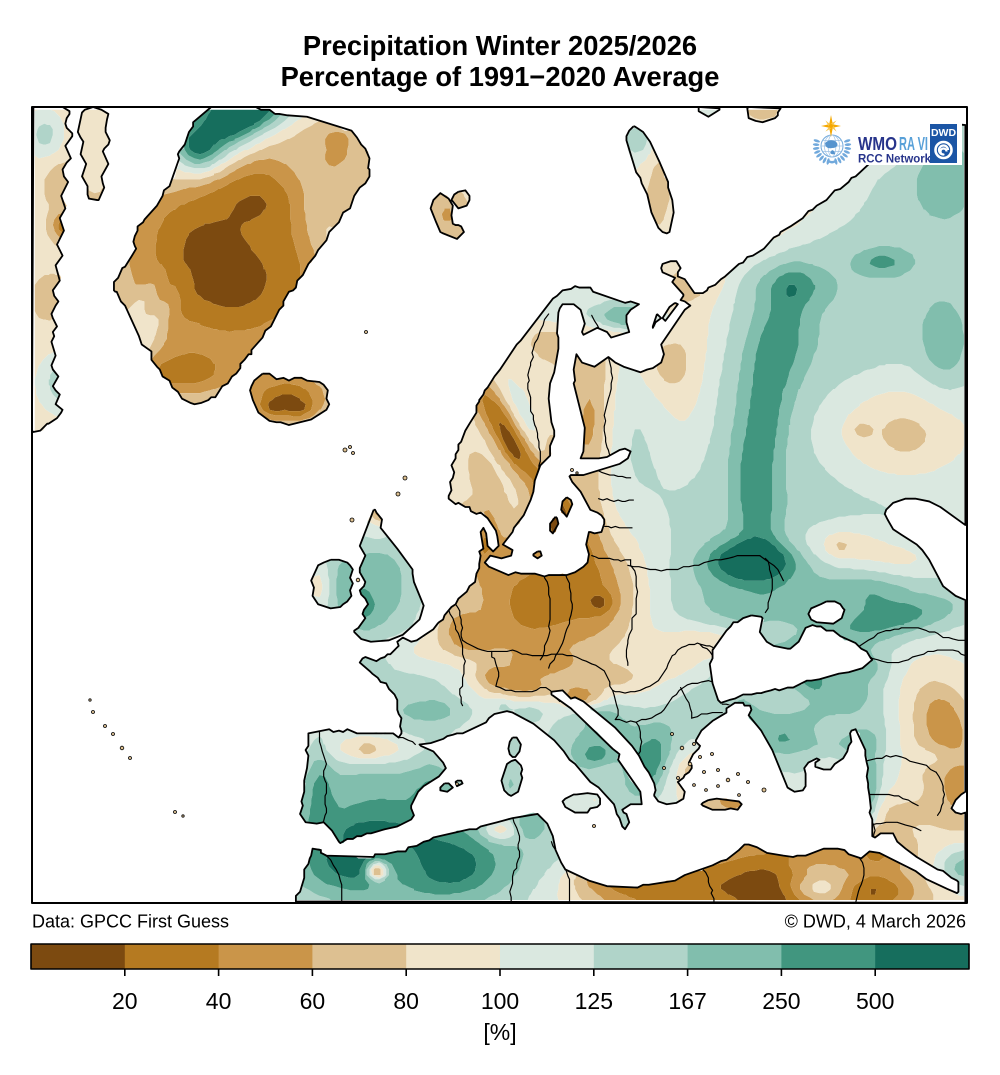 The width and height of the screenshot is (1000, 1075). Describe the element at coordinates (687, 1001) in the screenshot. I see `svg-text: 167` at that location.